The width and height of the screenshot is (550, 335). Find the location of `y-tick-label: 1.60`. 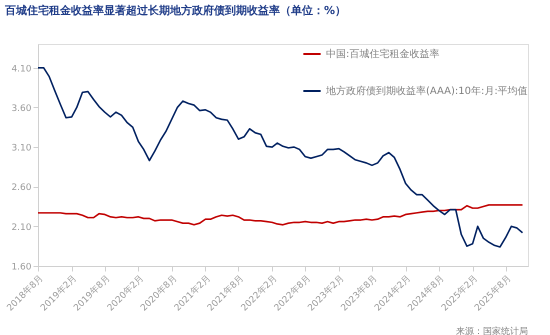

y-tick-label: 1.60 is located at coordinates (21, 267).